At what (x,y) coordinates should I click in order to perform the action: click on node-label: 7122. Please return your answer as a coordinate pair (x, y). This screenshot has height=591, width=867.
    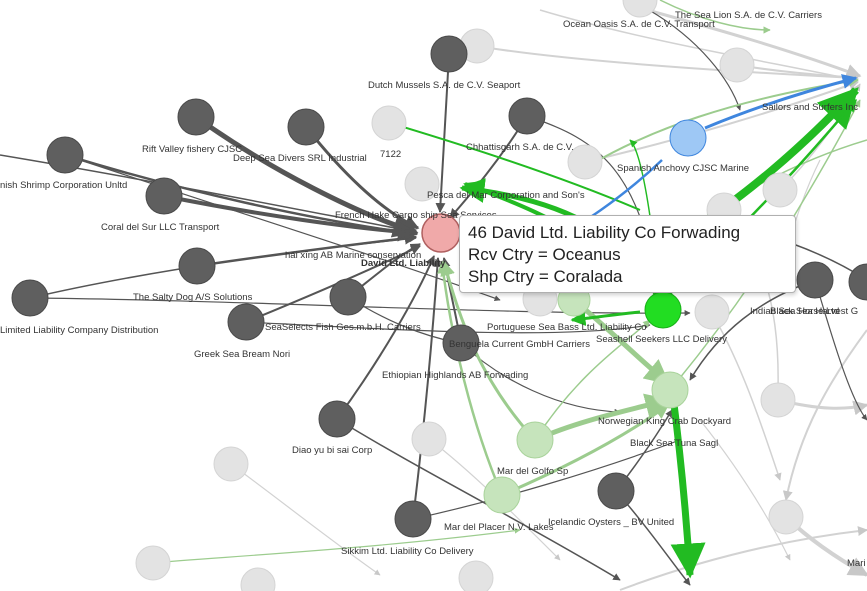
    Looking at the image, I should click on (390, 154).